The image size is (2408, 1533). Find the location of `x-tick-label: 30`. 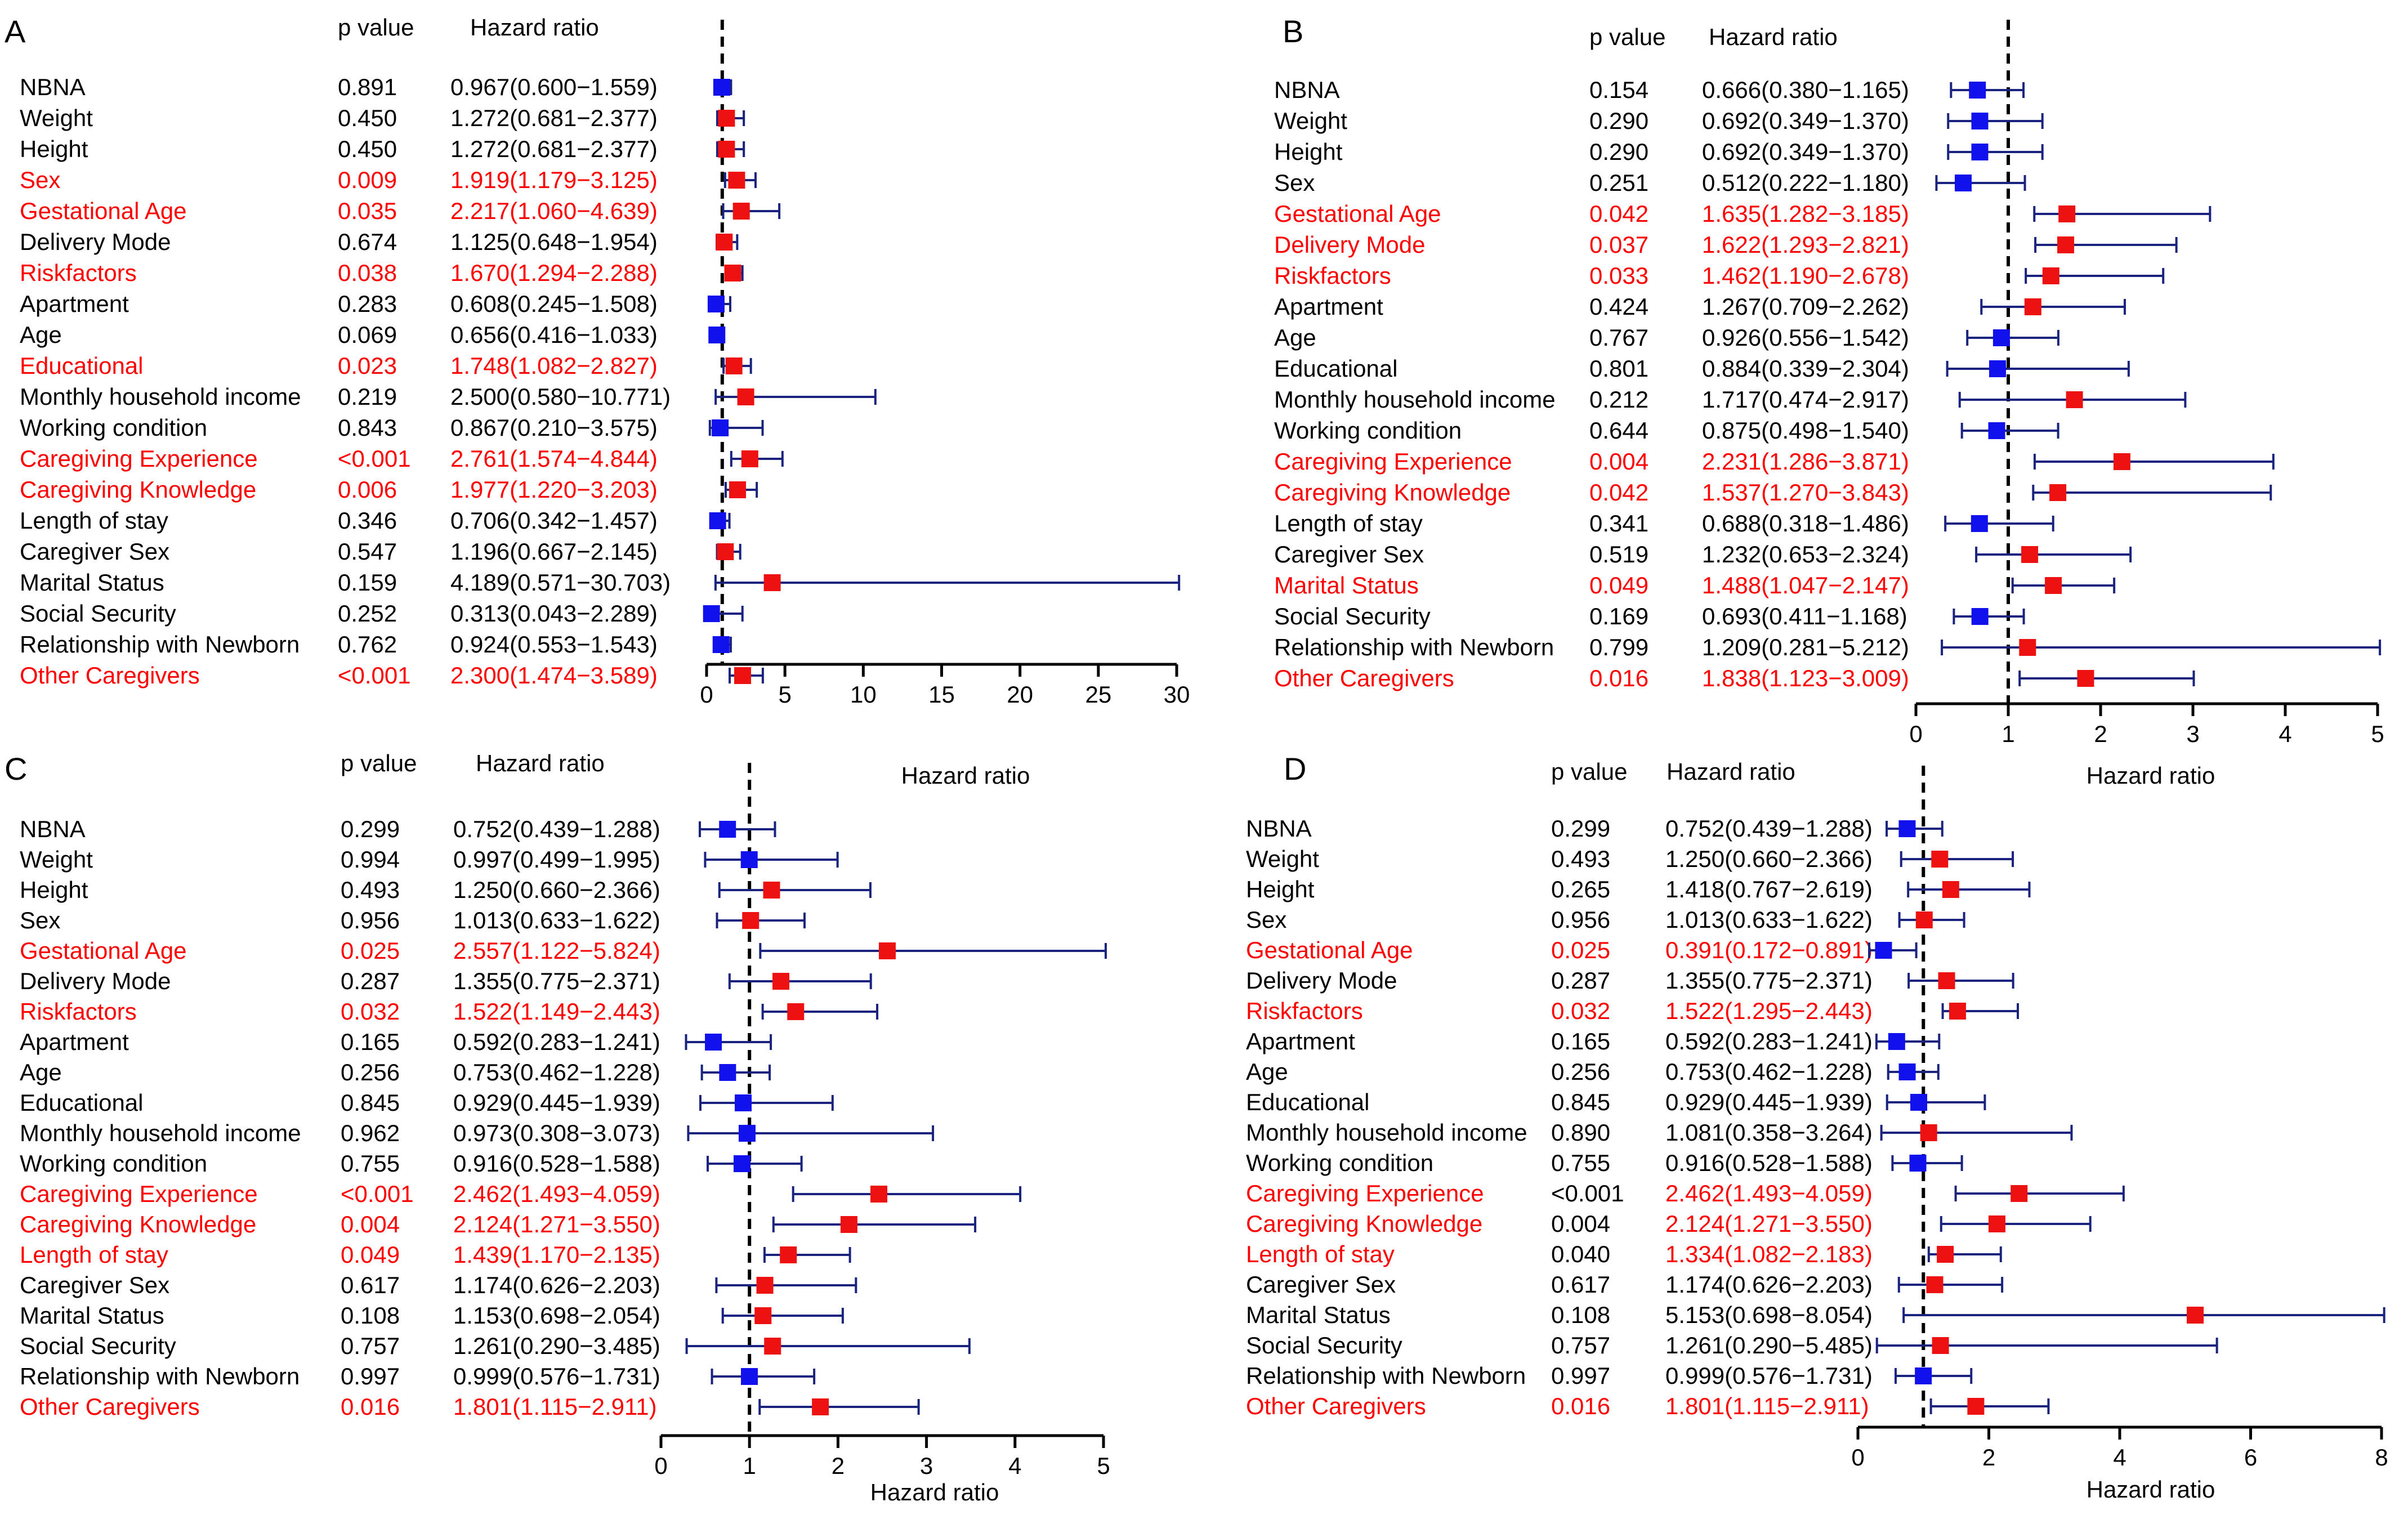

x-tick-label: 30 is located at coordinates (1177, 694).